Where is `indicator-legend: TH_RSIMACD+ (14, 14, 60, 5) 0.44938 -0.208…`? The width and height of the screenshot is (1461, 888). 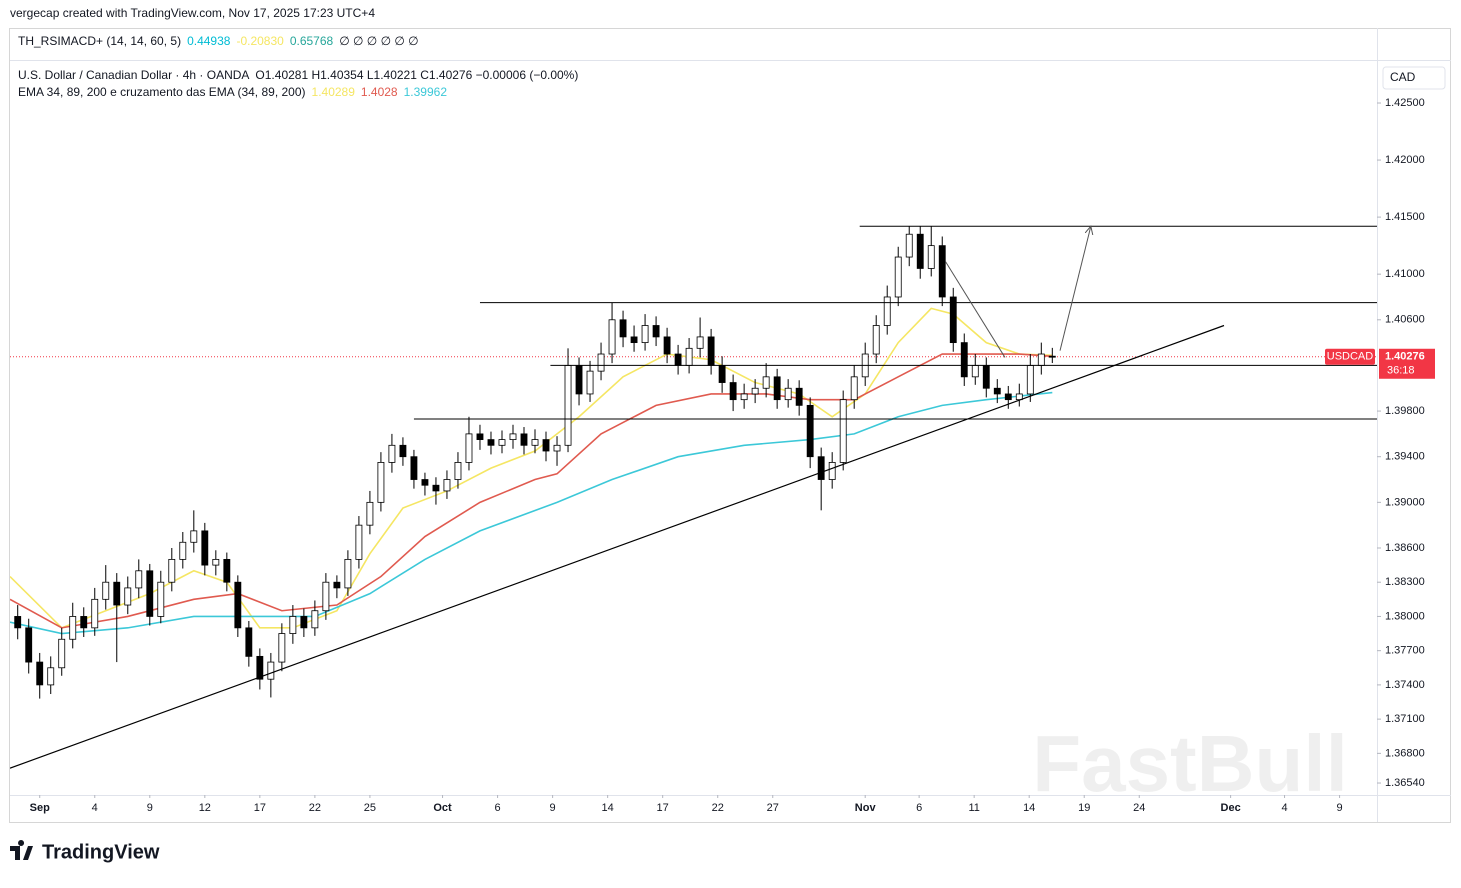 indicator-legend: TH_RSIMACD+ (14, 14, 60, 5) 0.44938 -0.208… is located at coordinates (218, 41).